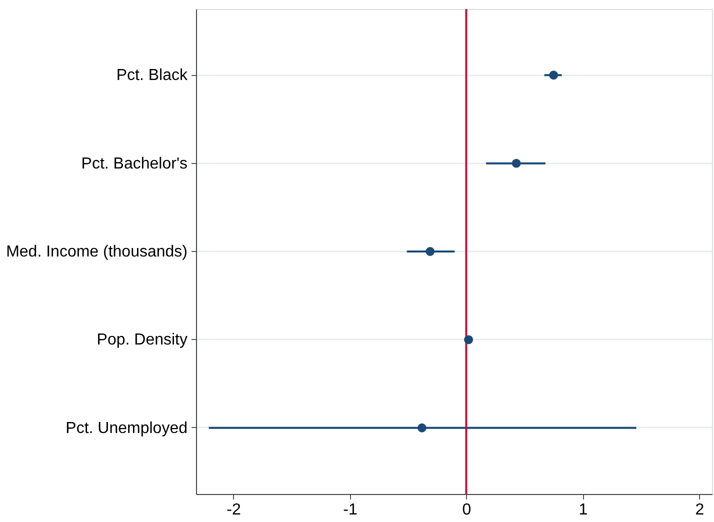 Image resolution: width=714 pixels, height=522 pixels. What do you see at coordinates (152, 75) in the screenshot?
I see `y-tick-label: Pct. Black` at bounding box center [152, 75].